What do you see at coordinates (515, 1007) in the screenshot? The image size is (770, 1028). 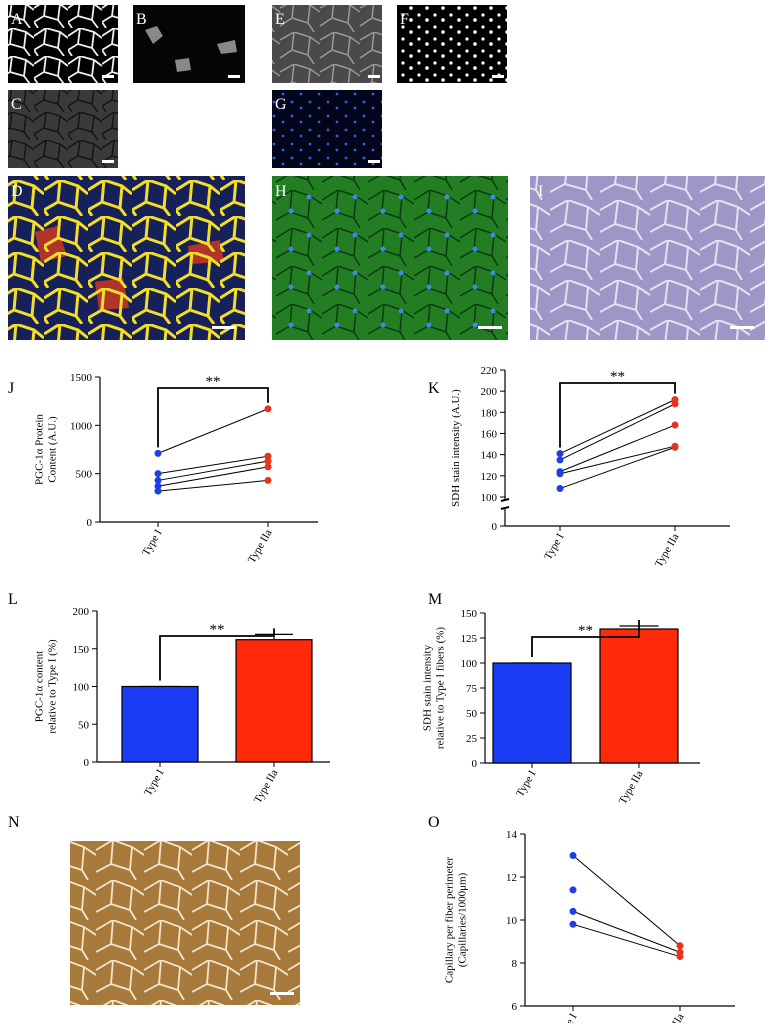 I see `y-tick-label: 6` at bounding box center [515, 1007].